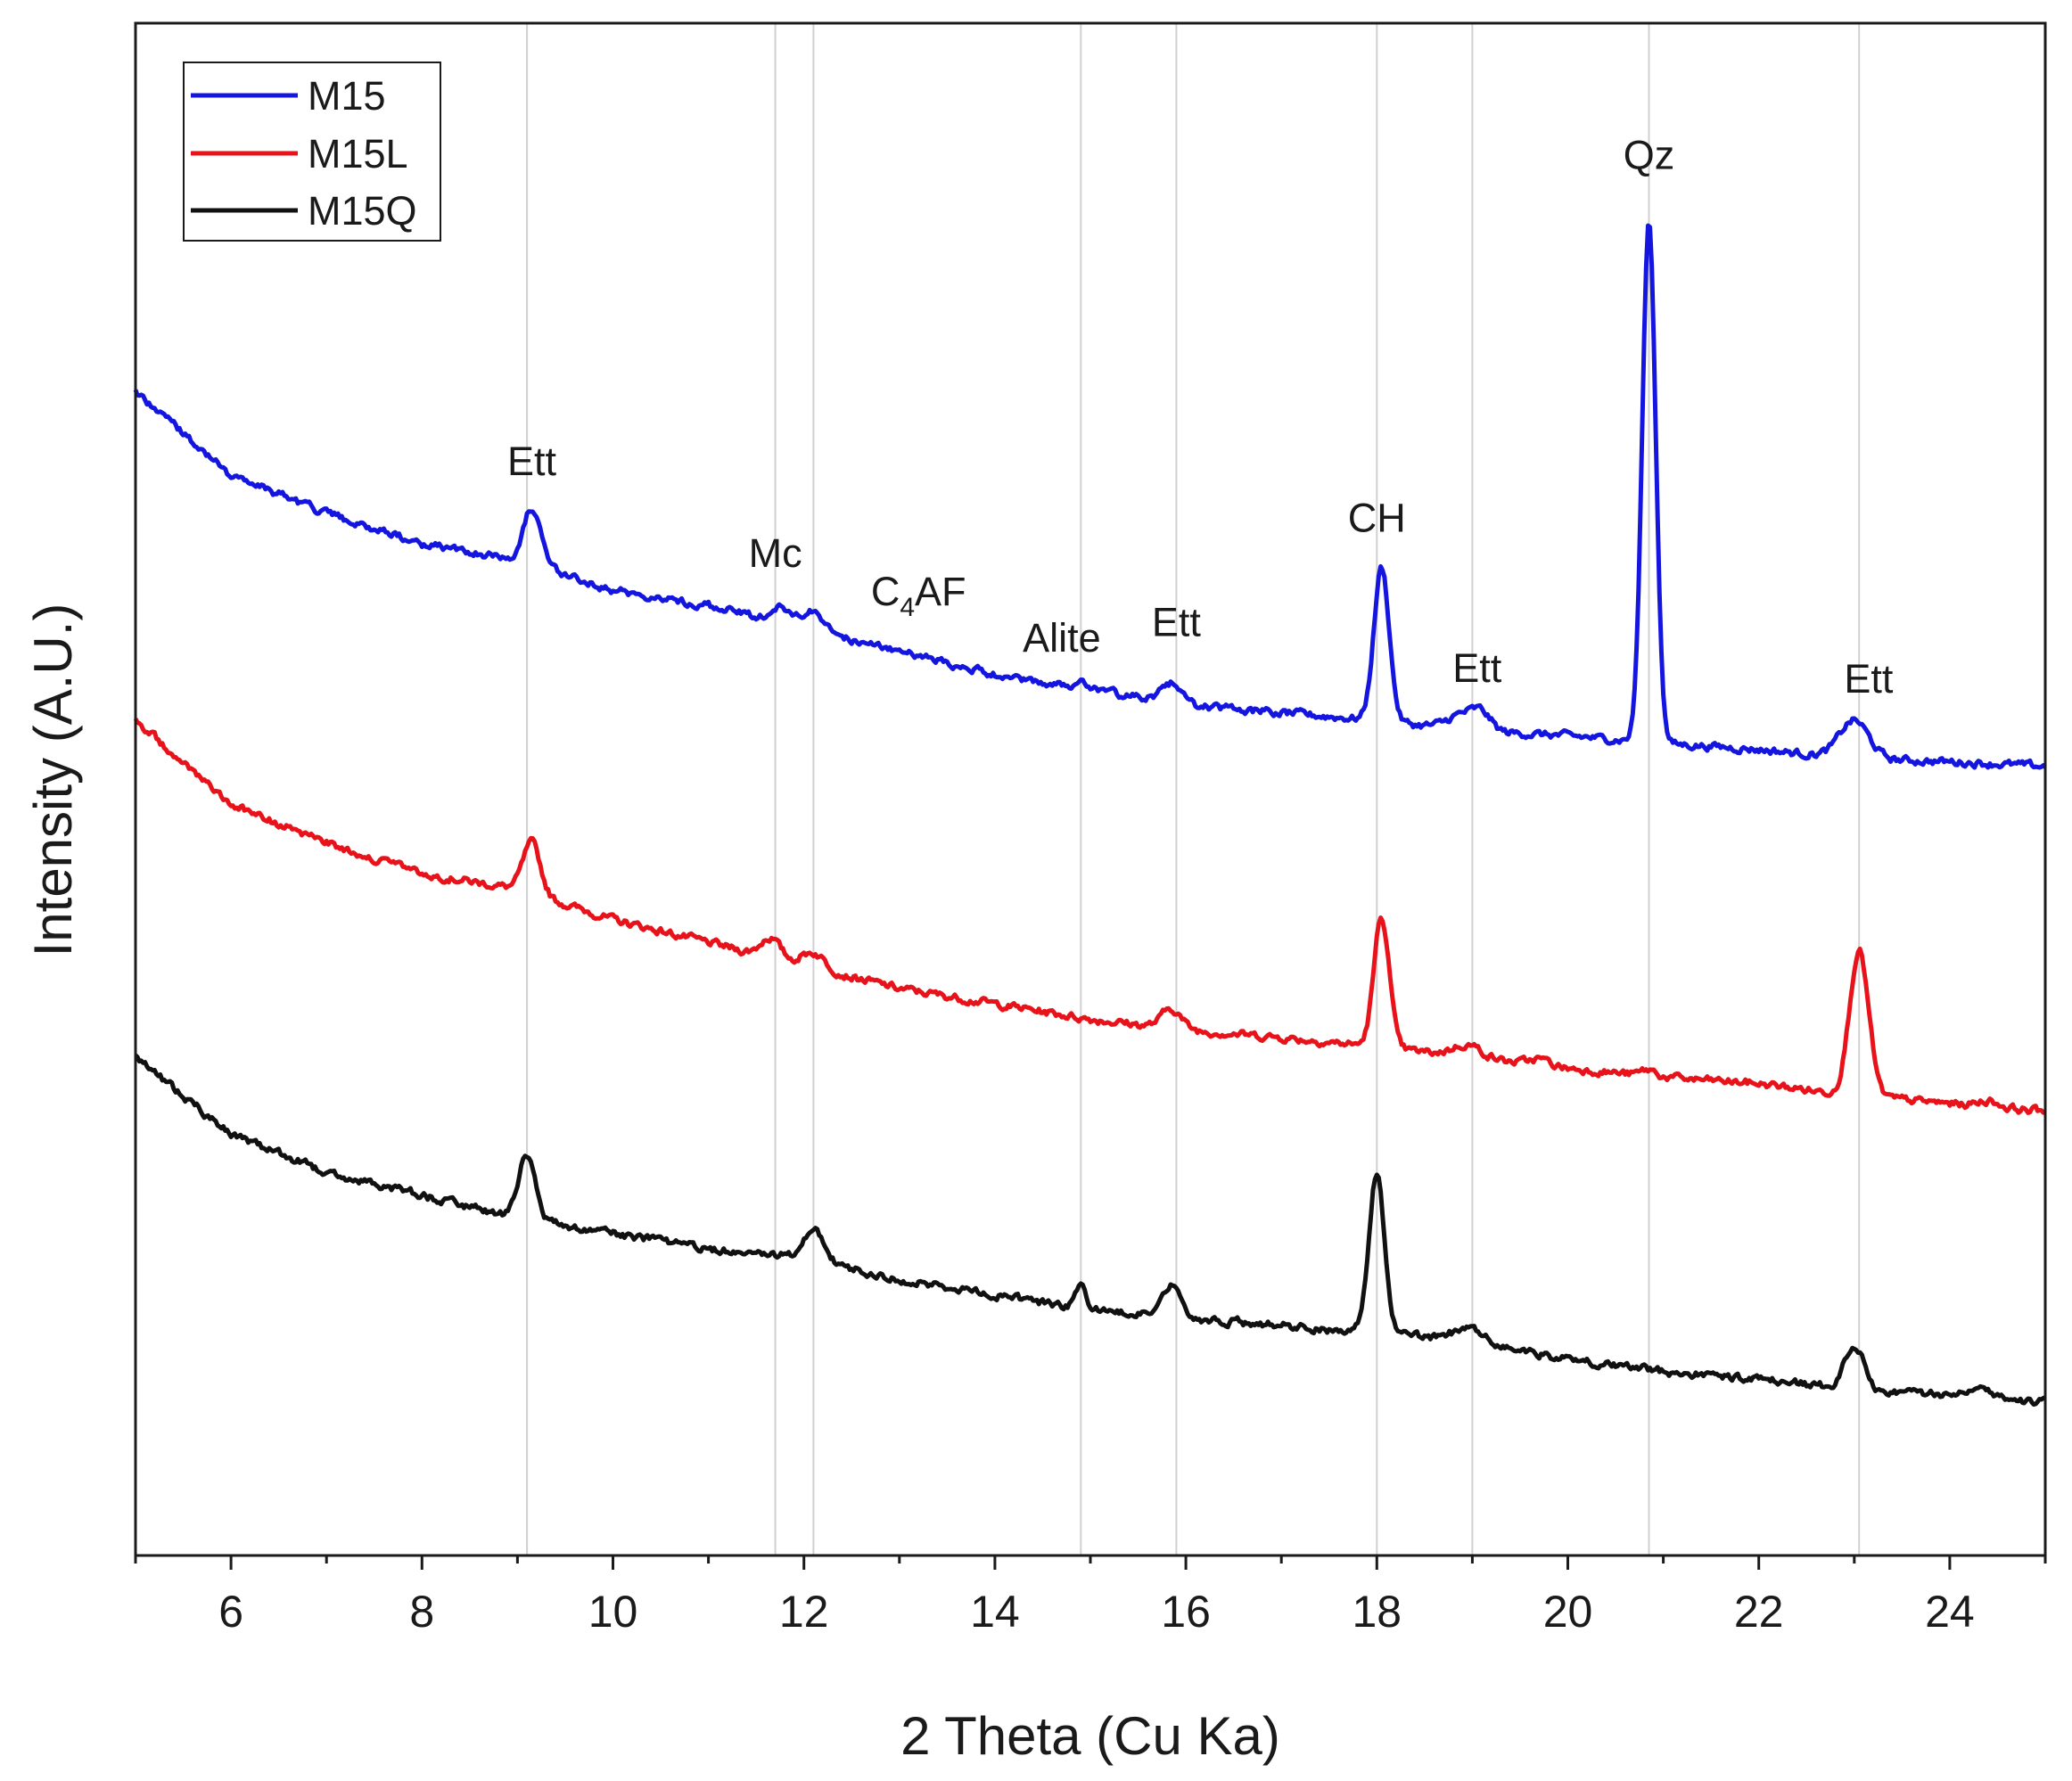 The image size is (2072, 1781). What do you see at coordinates (1649, 154) in the screenshot?
I see `peak-label: Qz` at bounding box center [1649, 154].